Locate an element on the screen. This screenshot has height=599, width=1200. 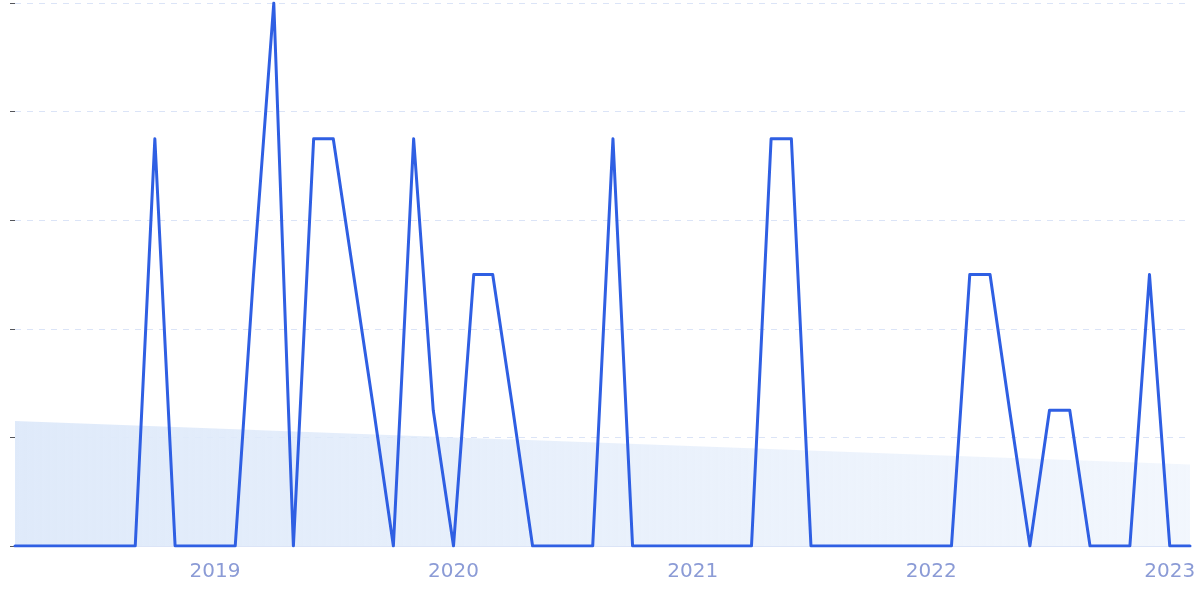
x-tick-label: 2019 is located at coordinates (215, 570).